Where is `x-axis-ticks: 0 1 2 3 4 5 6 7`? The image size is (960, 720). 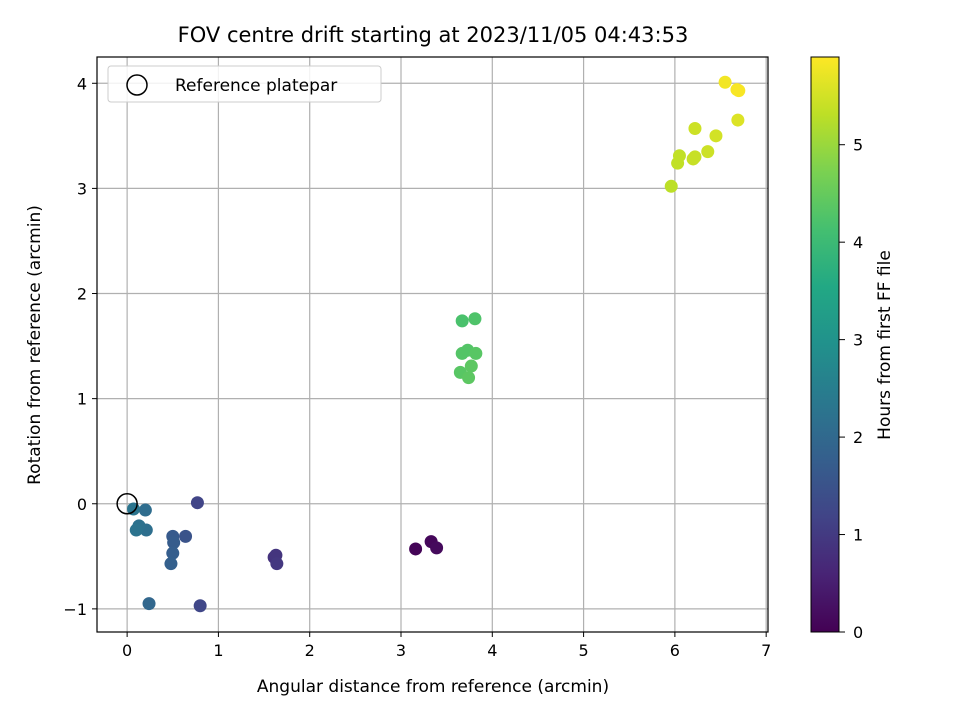 x-axis-ticks: 0 1 2 3 4 5 6 7 is located at coordinates (446, 646).